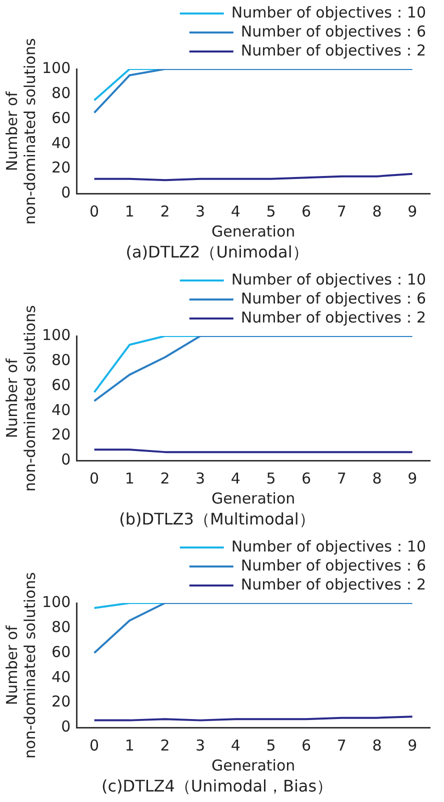  What do you see at coordinates (217, 252) in the screenshot?
I see `text: (a)DTLZ2（Unimodal）` at bounding box center [217, 252].